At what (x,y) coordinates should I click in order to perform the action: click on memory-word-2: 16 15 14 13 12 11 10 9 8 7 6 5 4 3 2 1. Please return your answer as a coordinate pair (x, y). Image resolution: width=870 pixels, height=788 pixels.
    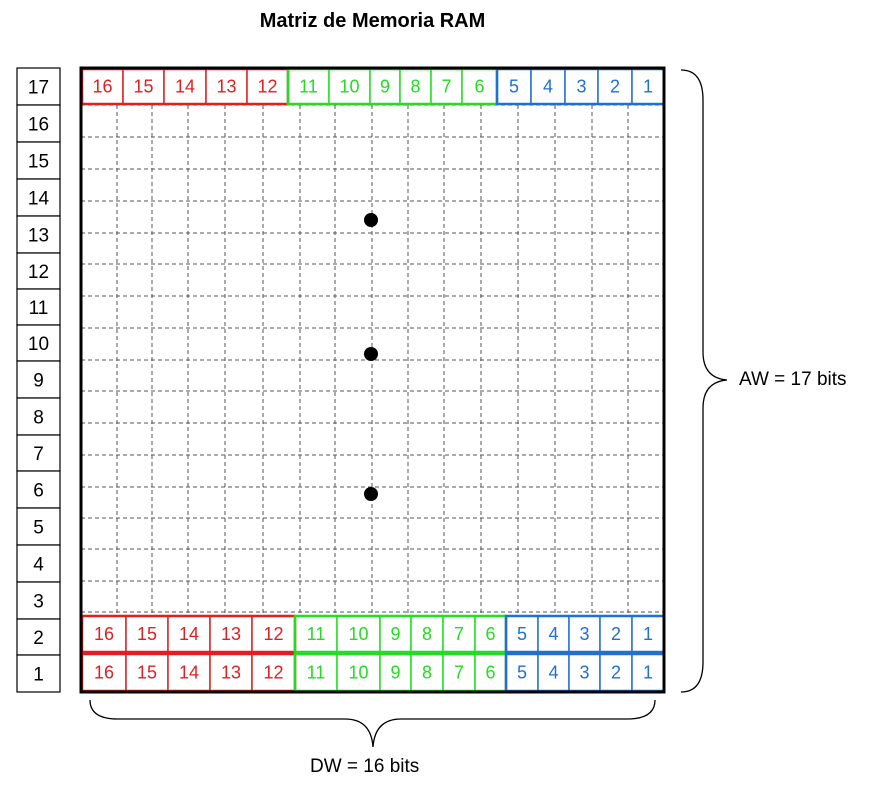
    Looking at the image, I should click on (373, 634).